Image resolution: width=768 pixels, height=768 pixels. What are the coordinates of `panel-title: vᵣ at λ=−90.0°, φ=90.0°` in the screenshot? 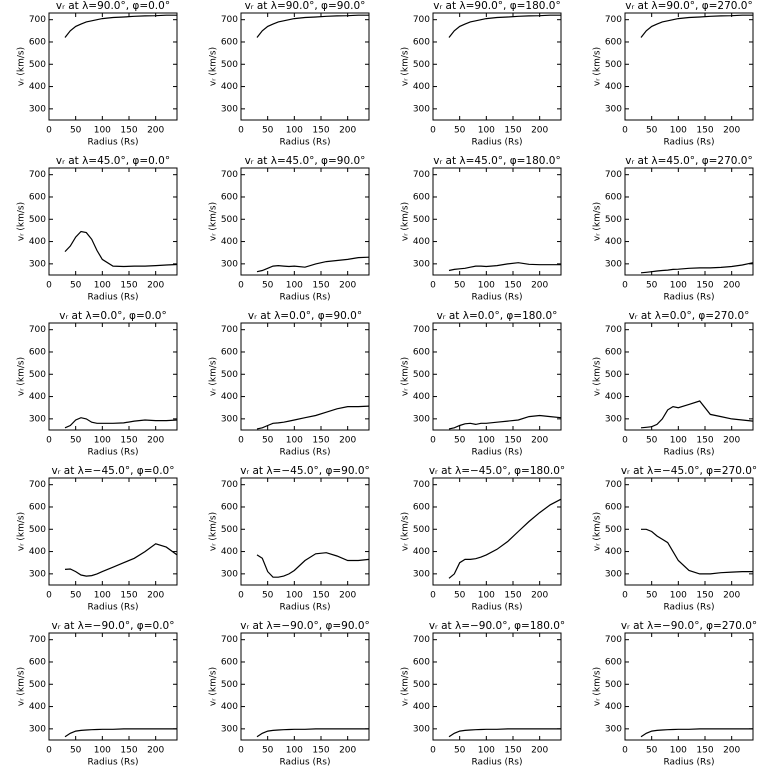 It's located at (305, 626).